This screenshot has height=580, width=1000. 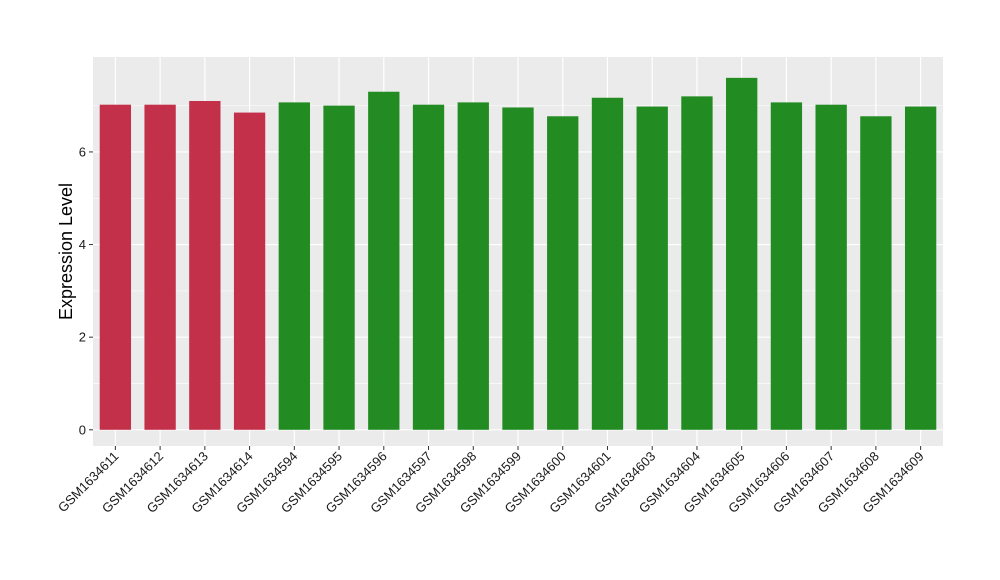 What do you see at coordinates (339, 267) in the screenshot?
I see `bar-gsm1634595` at bounding box center [339, 267].